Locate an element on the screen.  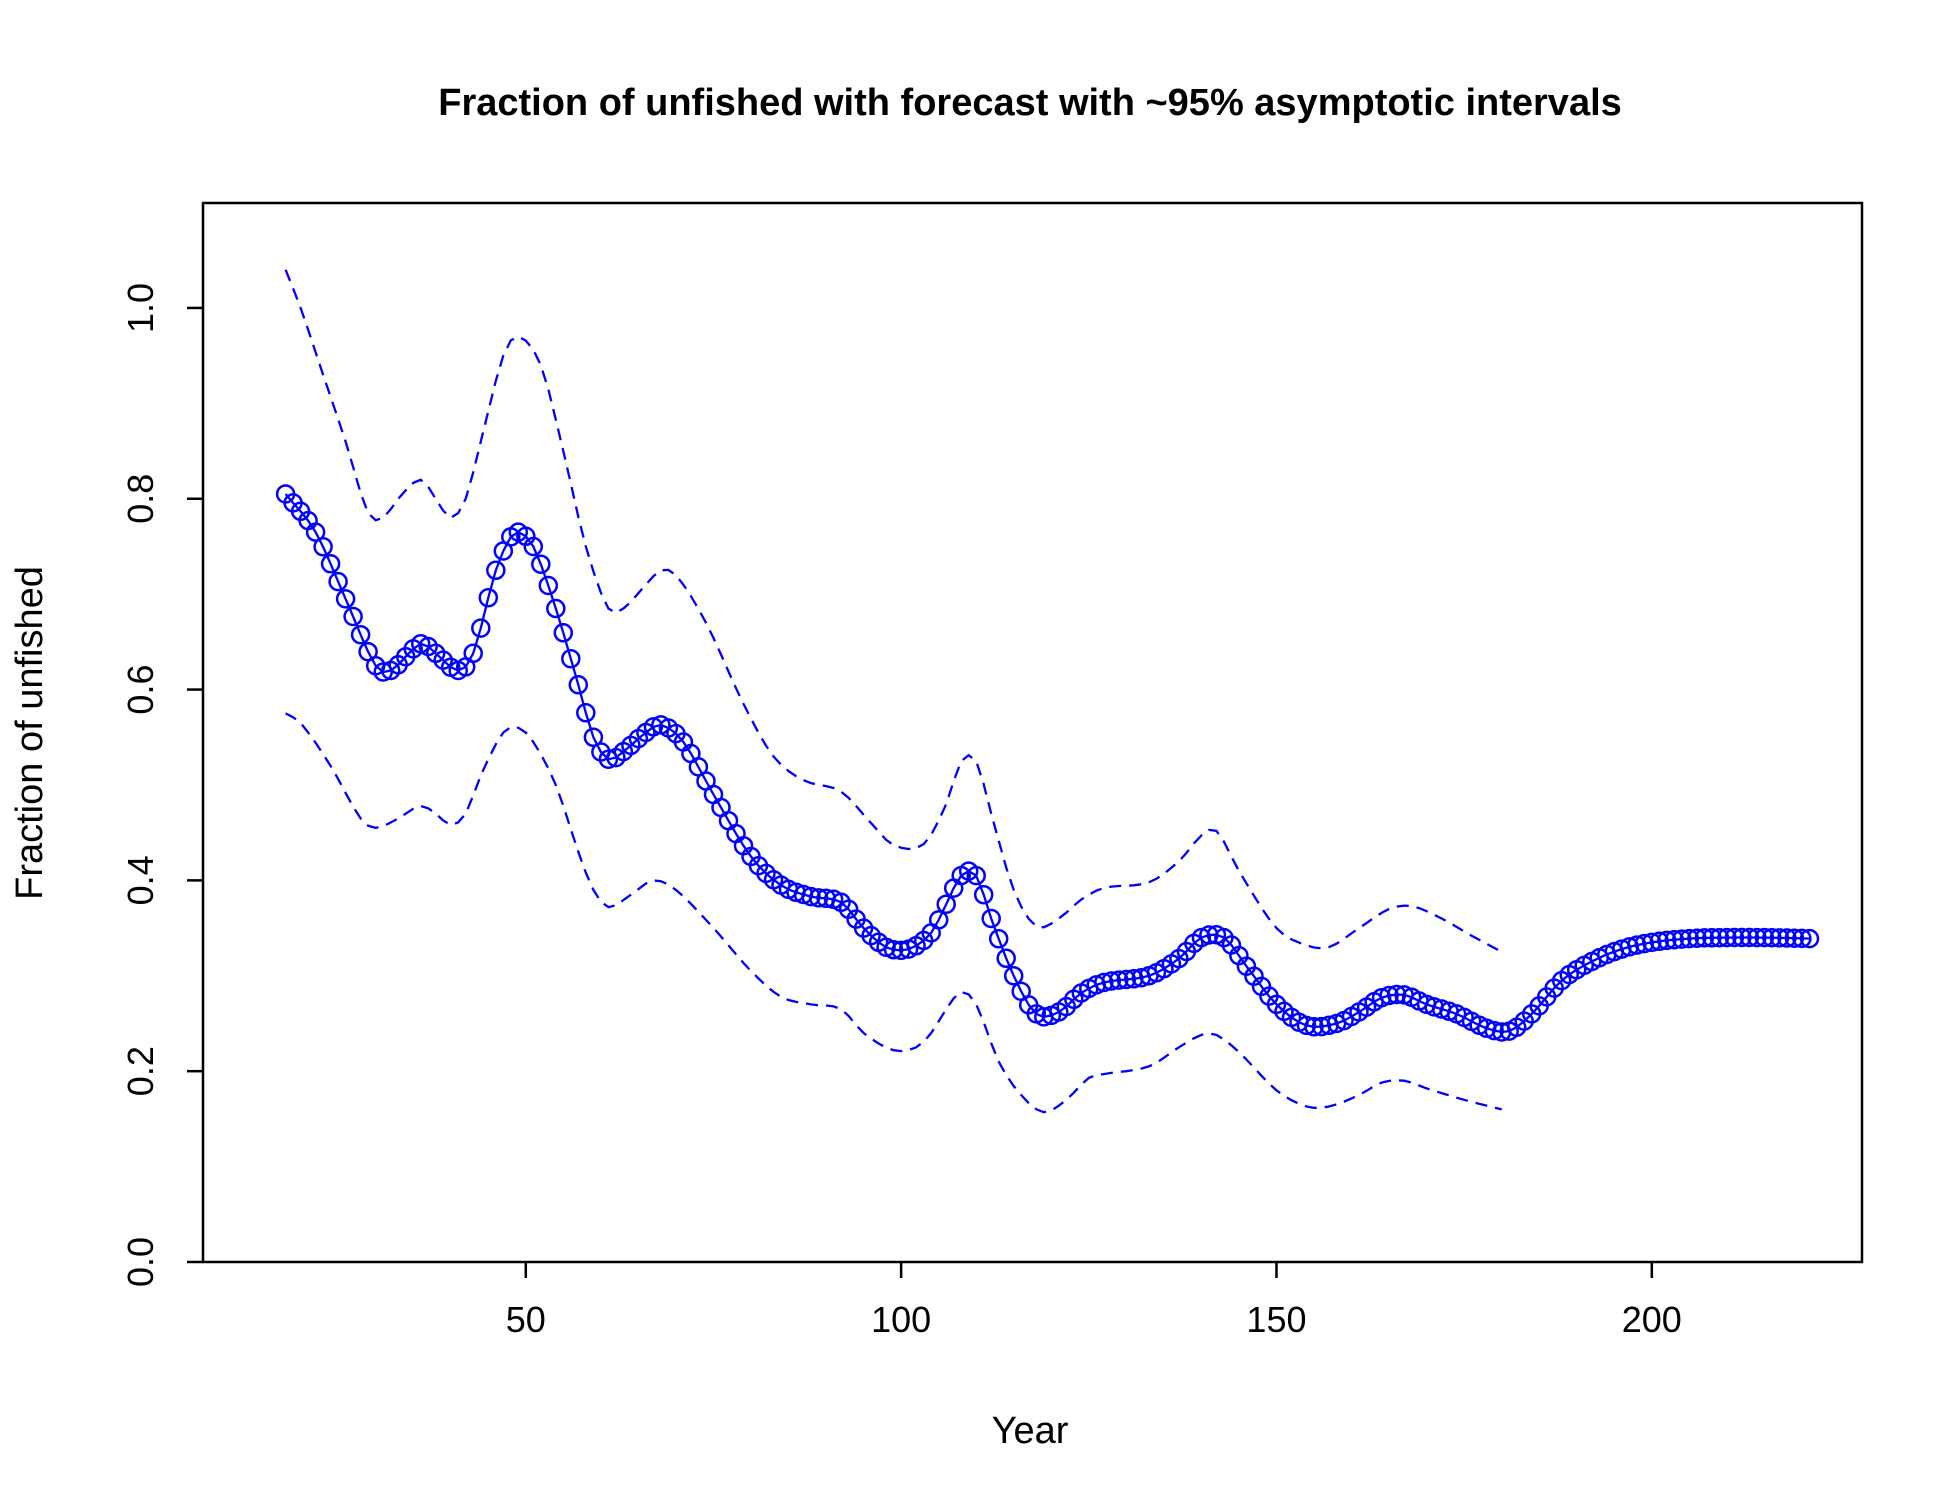
y-tick-label: 1.0 is located at coordinates (140, 308).